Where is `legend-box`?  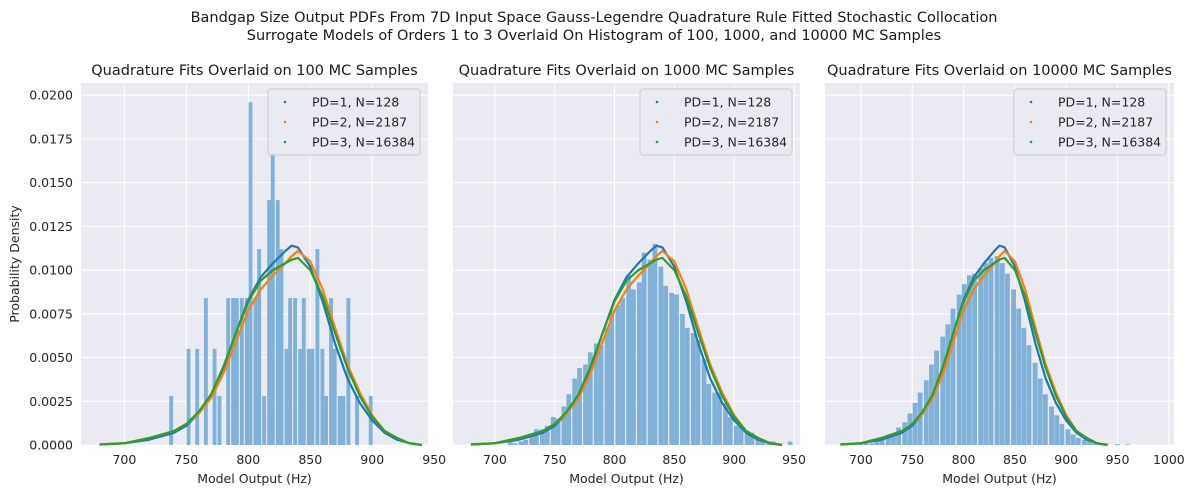 legend-box is located at coordinates (716, 122).